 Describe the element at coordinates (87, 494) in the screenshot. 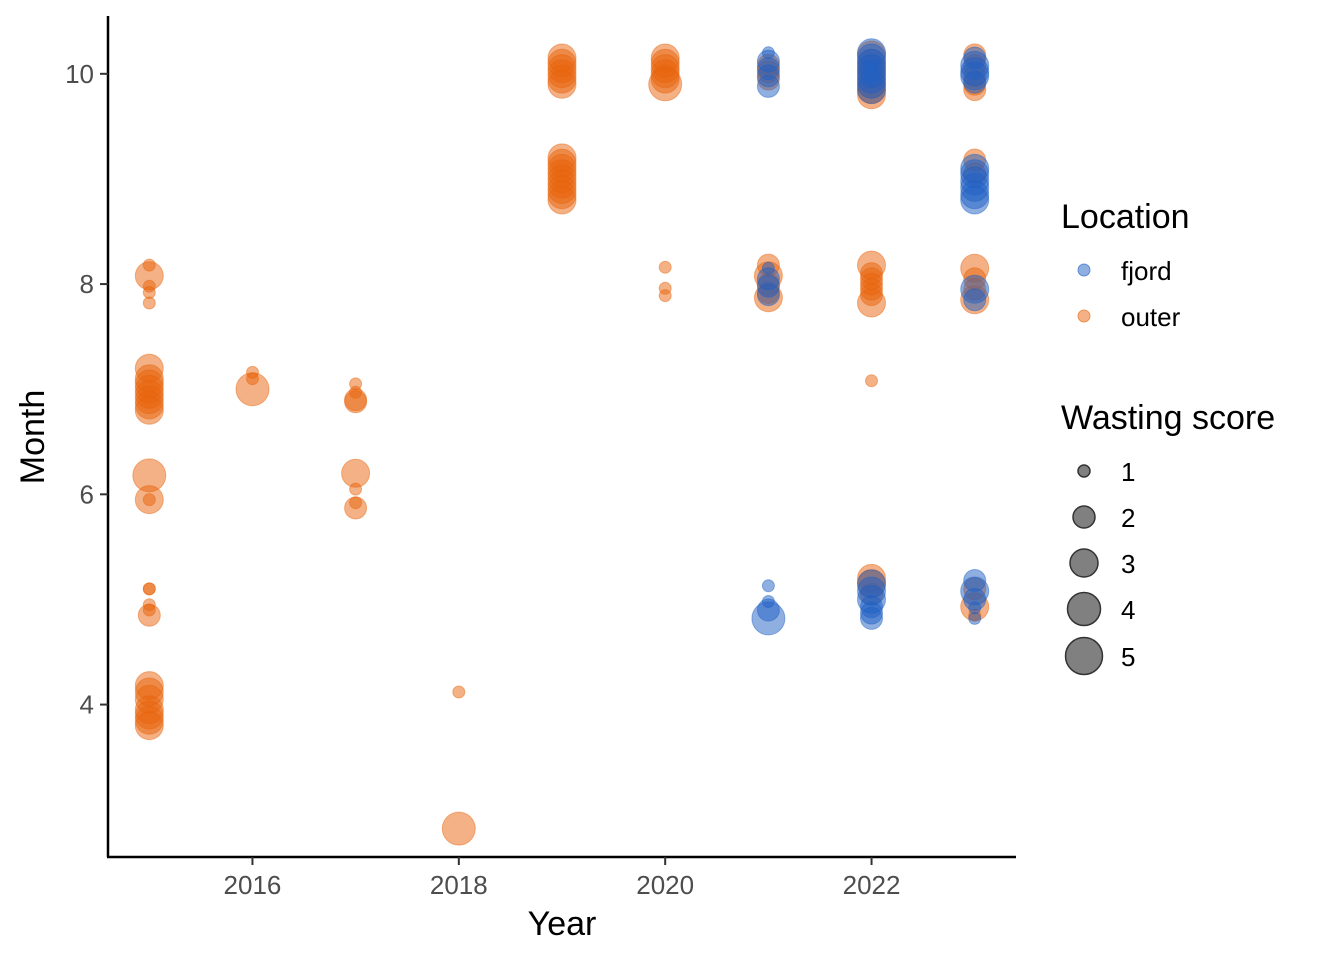

I see `y-tick-label-6: 6` at that location.